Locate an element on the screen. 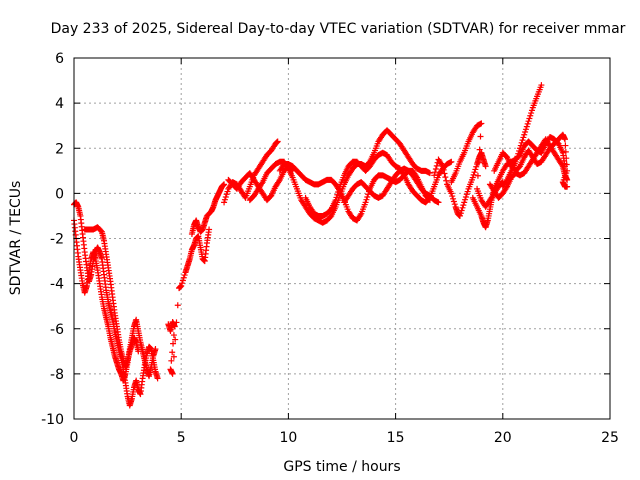 The width and height of the screenshot is (640, 480). series-trace-h is located at coordinates (378, 184).